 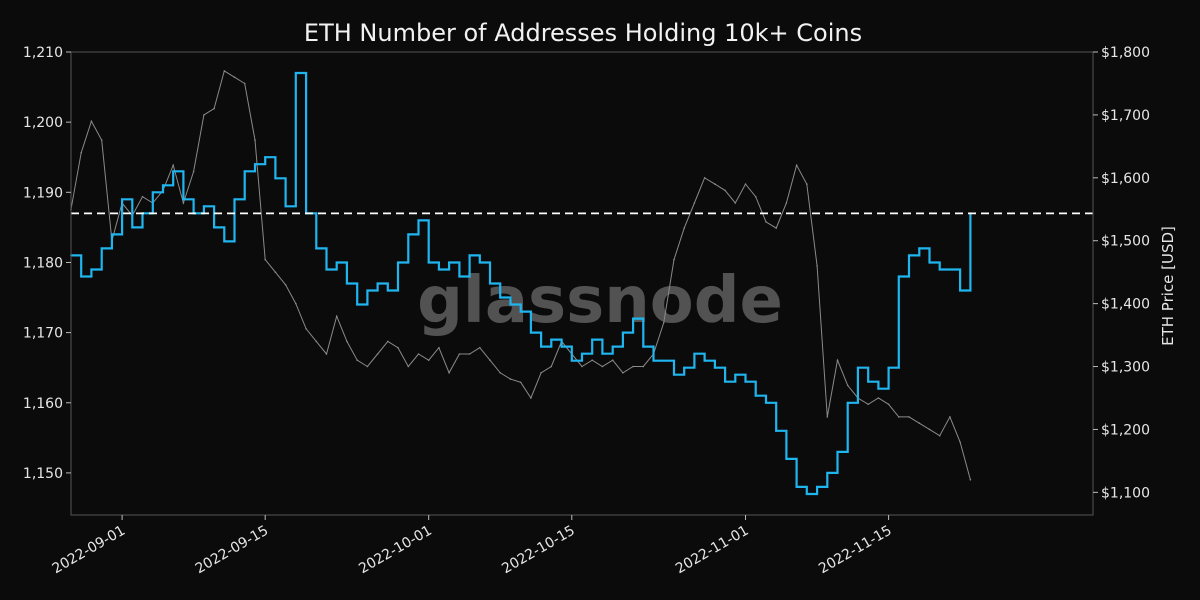 I want to click on left-tick-label: 1,180, so click(x=43, y=263).